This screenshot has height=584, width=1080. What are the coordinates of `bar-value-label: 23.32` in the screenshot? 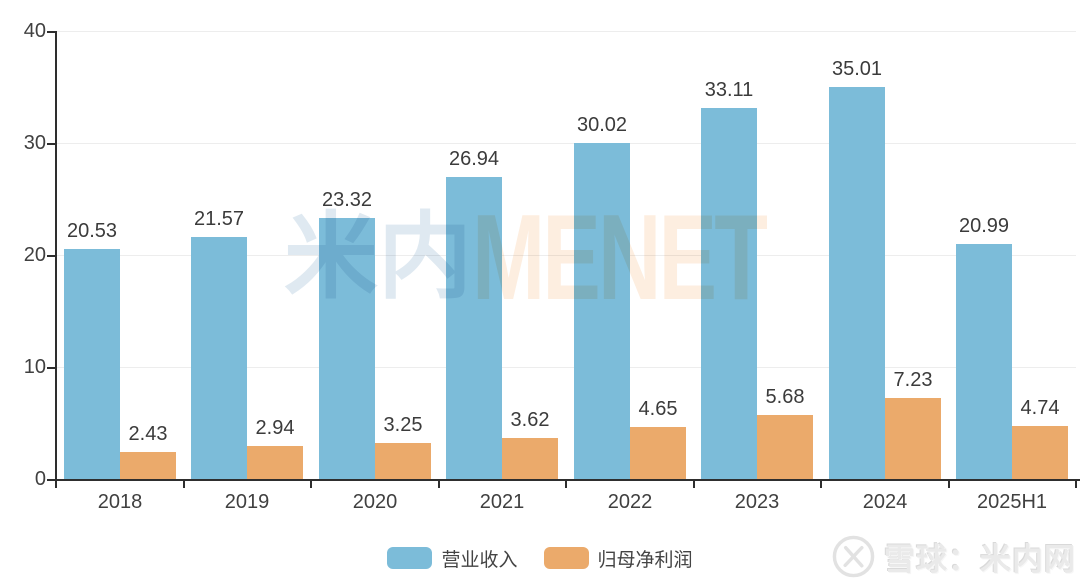 It's located at (347, 200).